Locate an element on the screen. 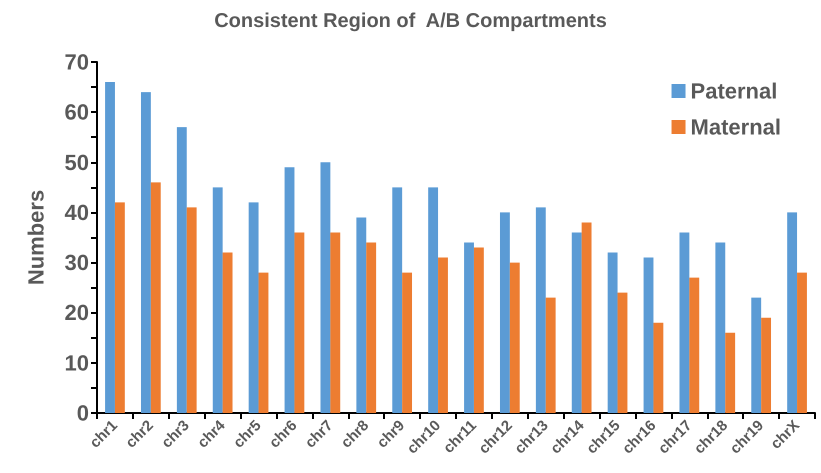 The image size is (821, 473). y-tick-label: 50 is located at coordinates (76, 162).